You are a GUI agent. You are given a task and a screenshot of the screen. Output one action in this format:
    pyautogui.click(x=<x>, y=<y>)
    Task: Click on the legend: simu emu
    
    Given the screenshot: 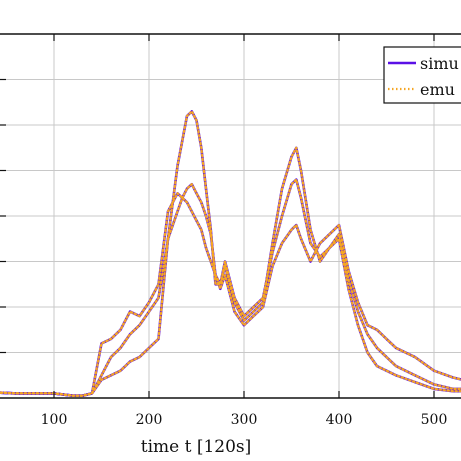 What is the action you would take?
    pyautogui.click(x=422, y=75)
    